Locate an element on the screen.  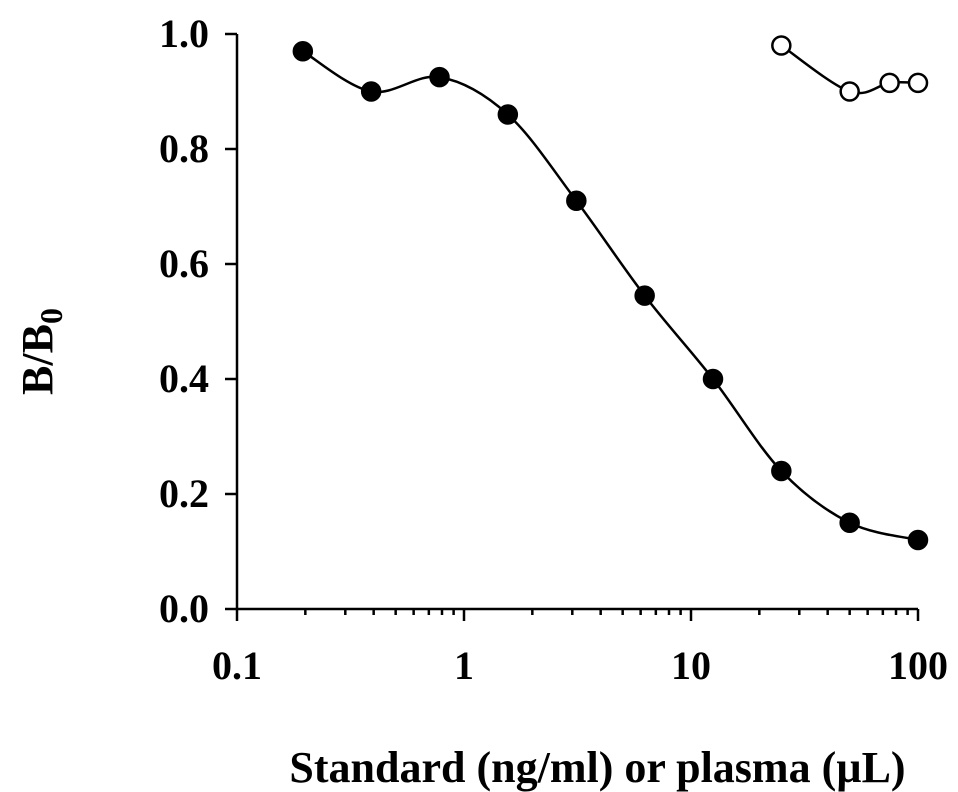
series-2-line is located at coordinates (849, 69).